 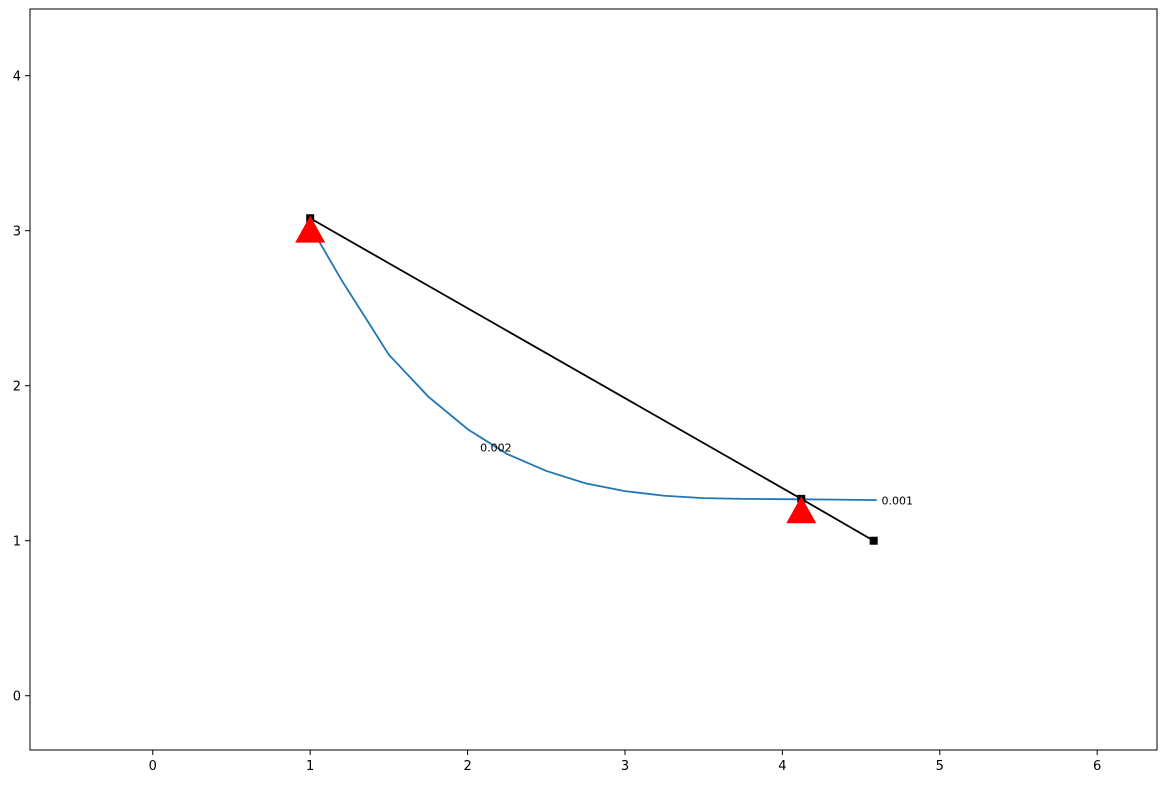 I want to click on y-tick-label: 3, so click(x=17, y=232).